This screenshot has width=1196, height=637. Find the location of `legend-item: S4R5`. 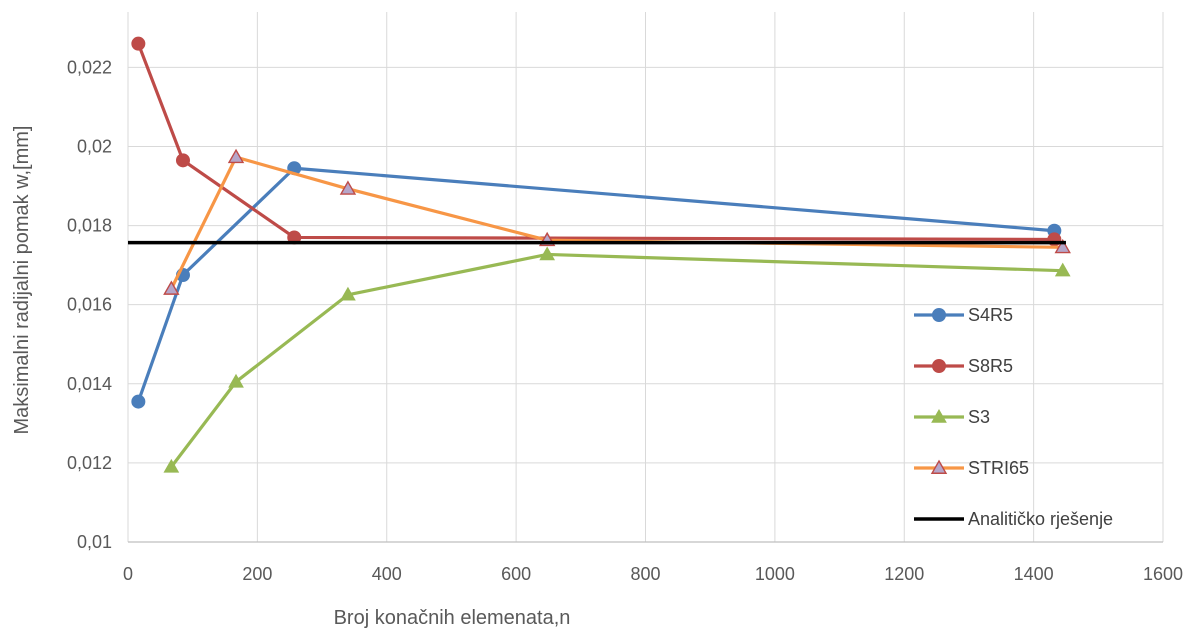

legend-item: S4R5 is located at coordinates (963, 315).